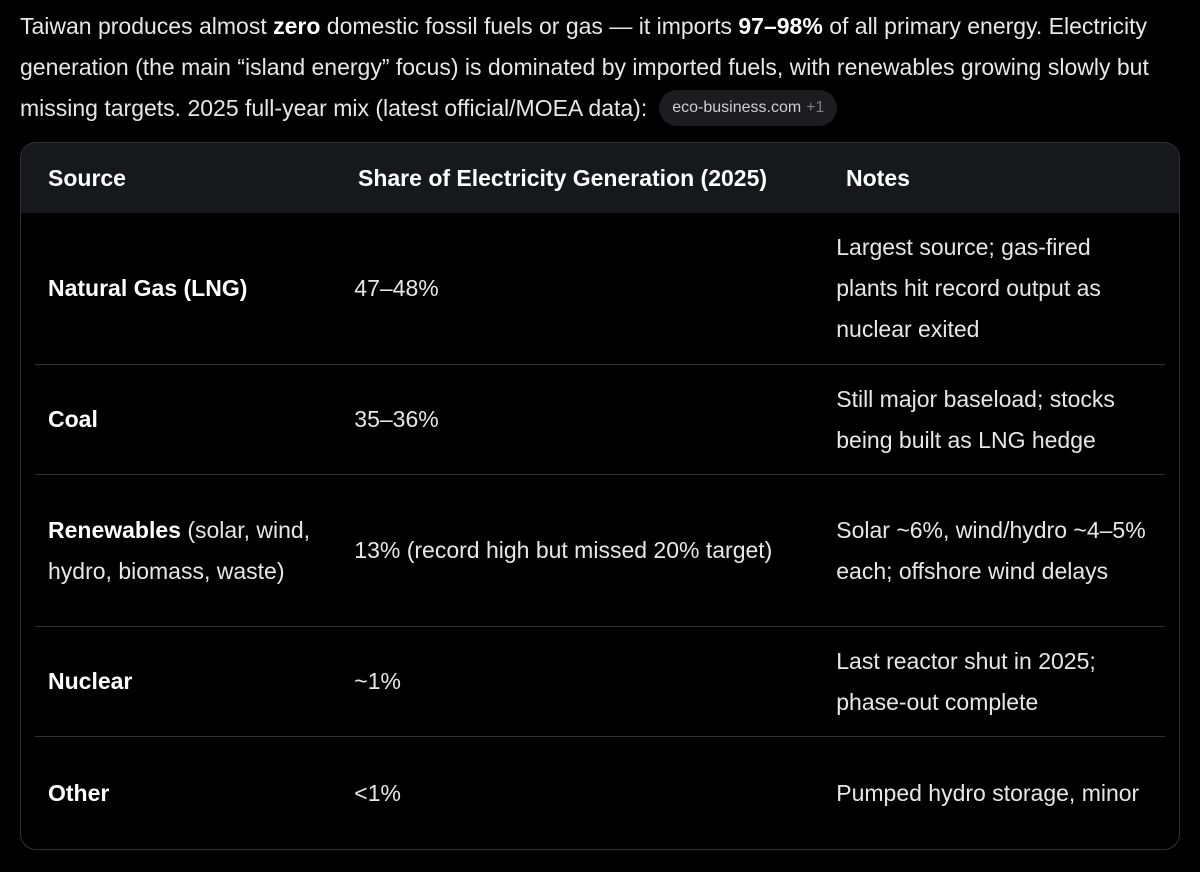 The height and width of the screenshot is (872, 1200). I want to click on cell-source: Other, so click(181, 793).